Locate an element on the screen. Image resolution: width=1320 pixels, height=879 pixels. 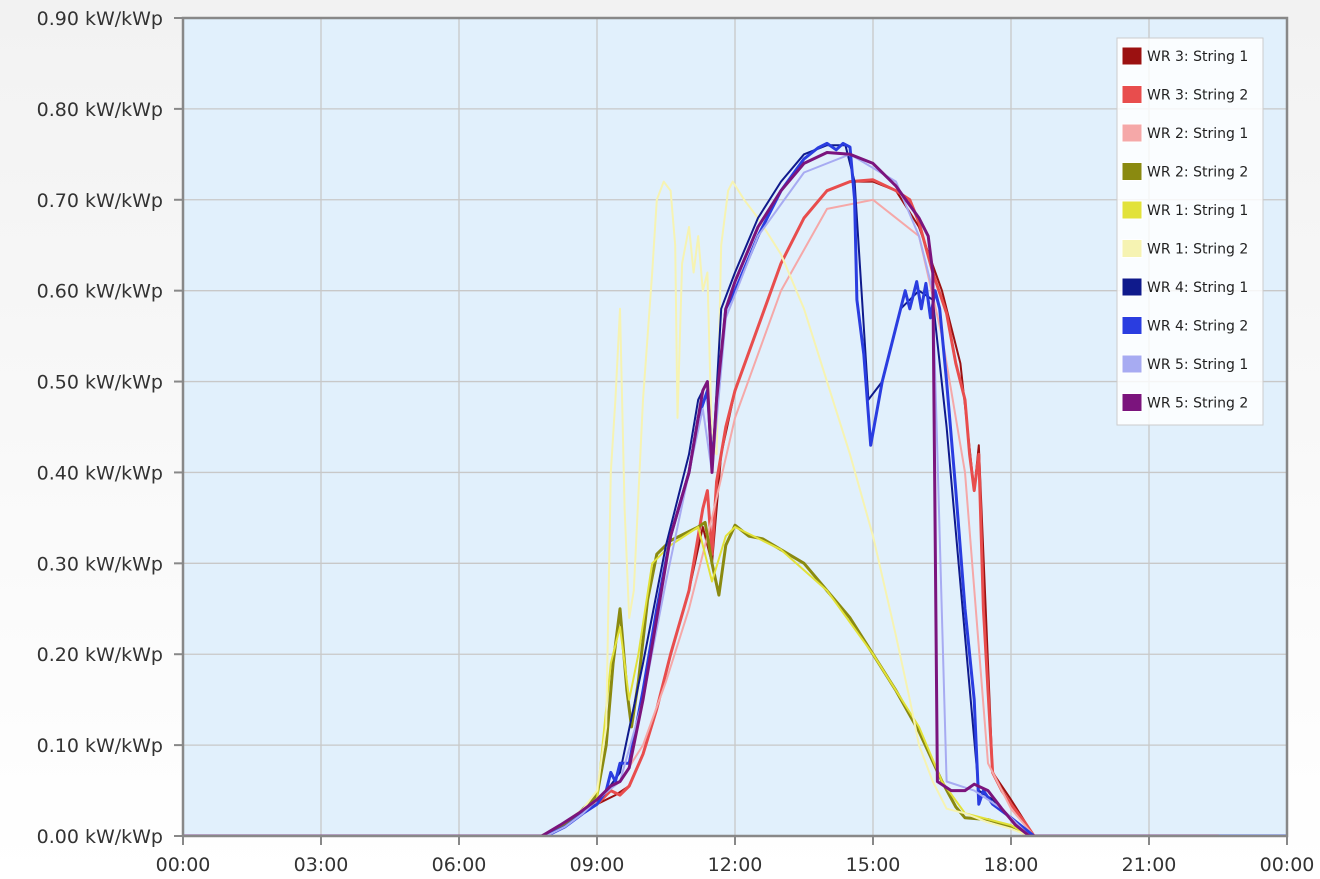
legend-label: WR 3: String 1 is located at coordinates (1197, 57).